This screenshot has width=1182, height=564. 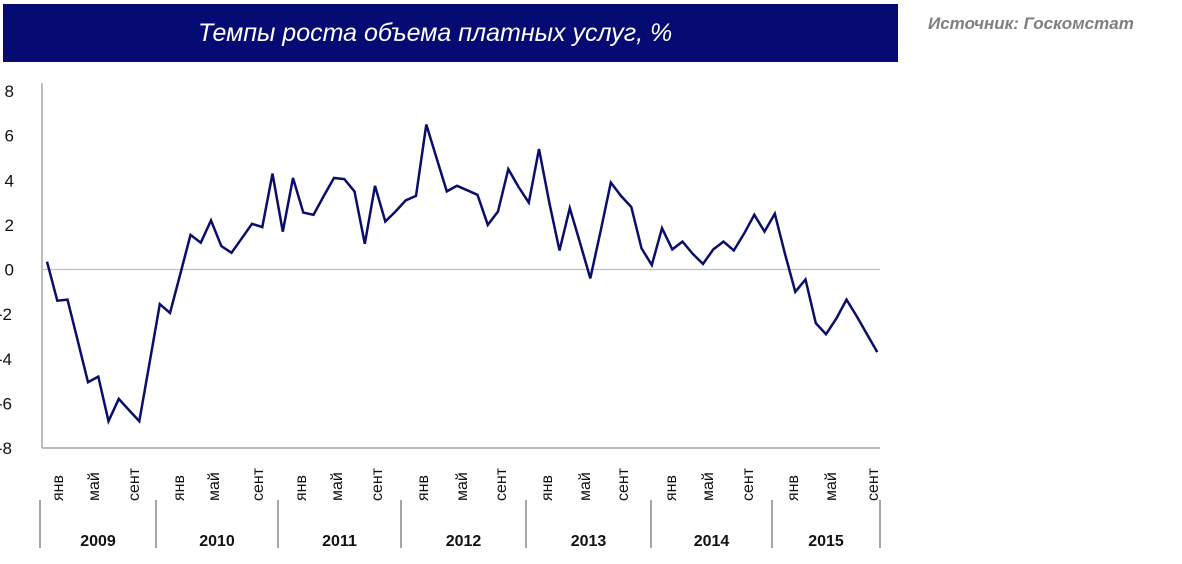 I want to click on y-tick-label: -4, so click(x=6, y=359).